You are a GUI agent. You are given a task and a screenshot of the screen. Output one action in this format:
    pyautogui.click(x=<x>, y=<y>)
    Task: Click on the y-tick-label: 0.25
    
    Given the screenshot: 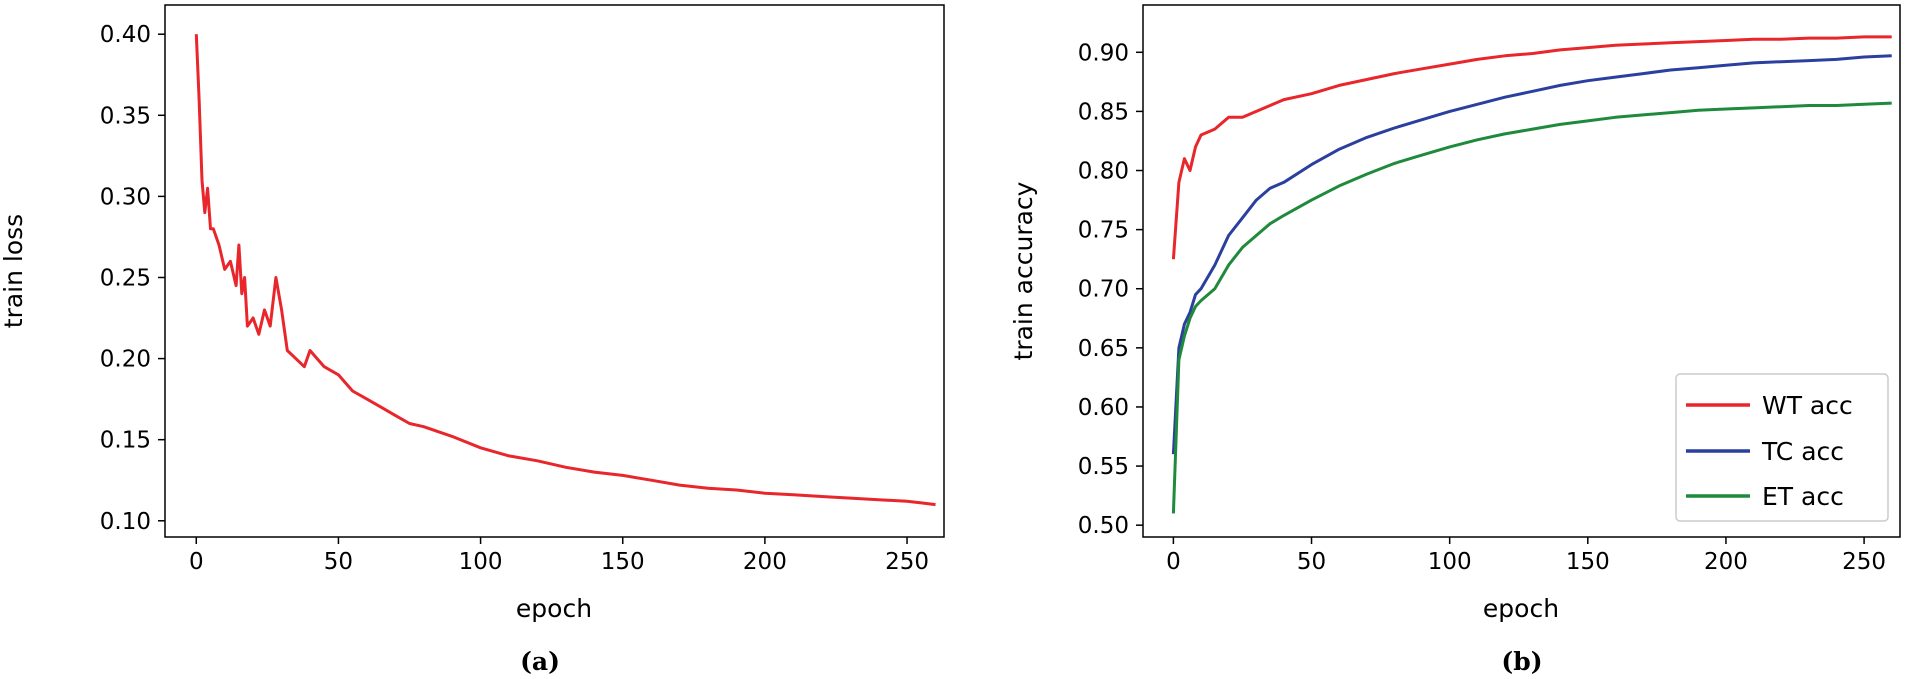 What is the action you would take?
    pyautogui.click(x=125, y=278)
    